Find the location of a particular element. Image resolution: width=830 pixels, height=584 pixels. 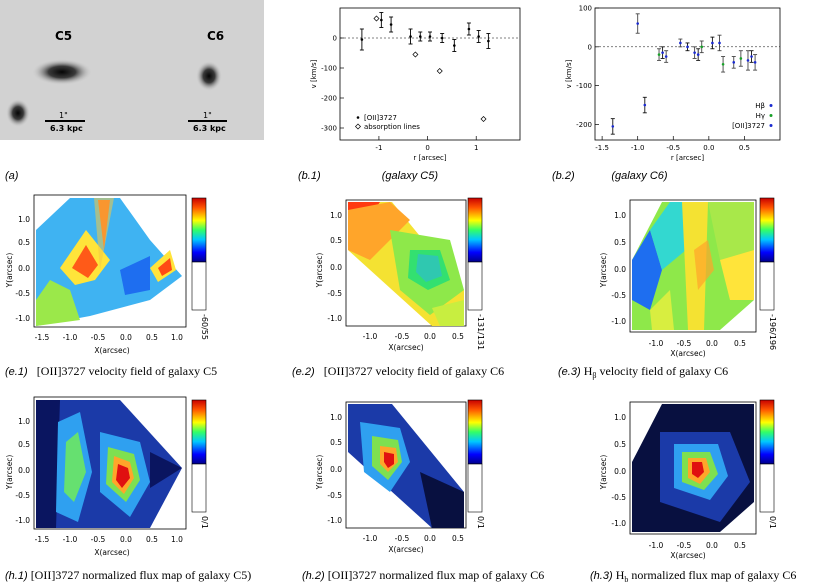

scale-bar-kpc: 6.3 kpc is located at coordinates (209, 128).